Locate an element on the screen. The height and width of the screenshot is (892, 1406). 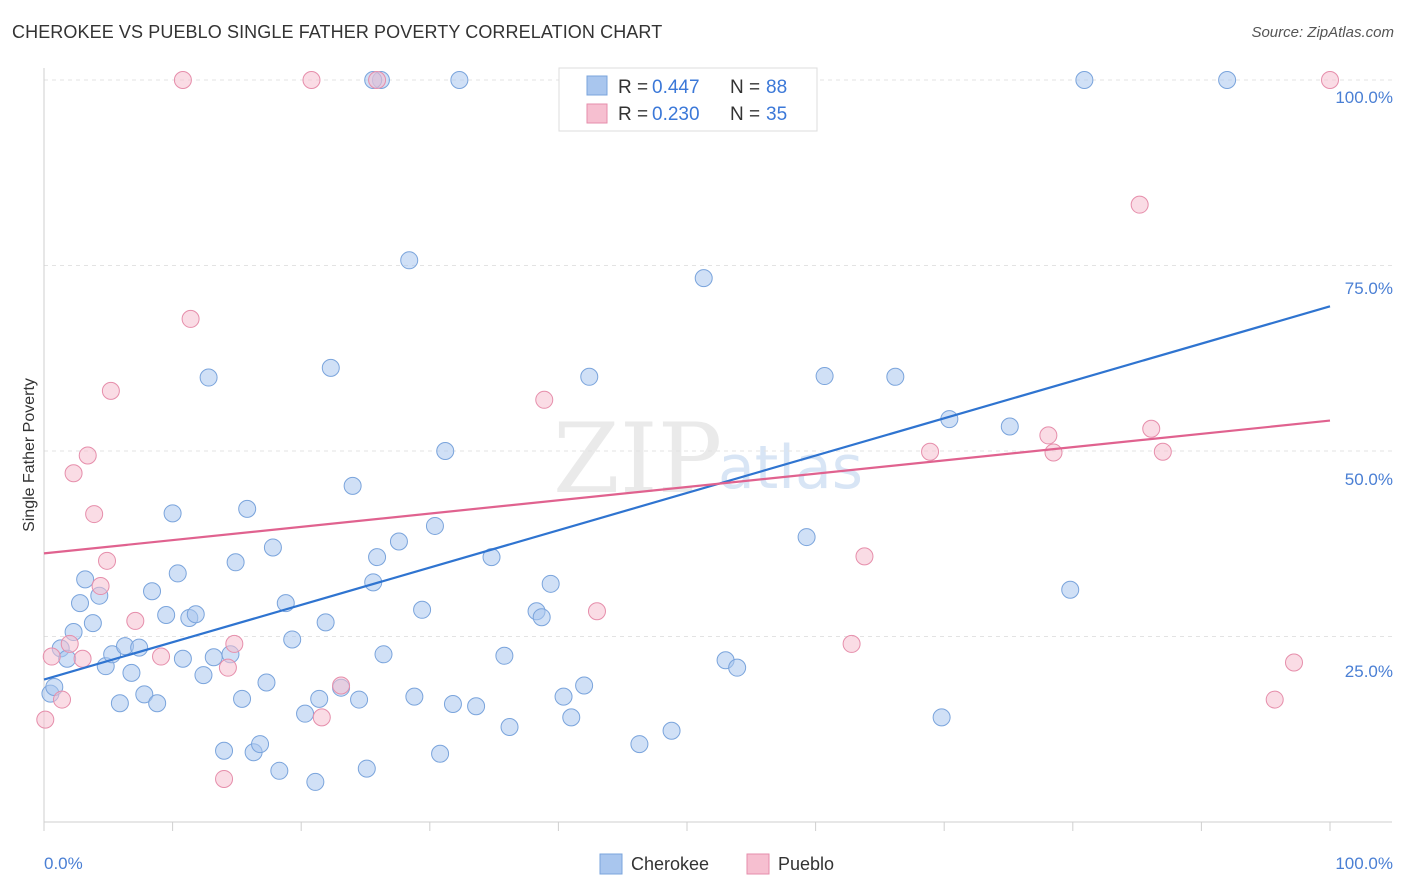
watermark: ZIP atlas is located at coordinates (708, 459).